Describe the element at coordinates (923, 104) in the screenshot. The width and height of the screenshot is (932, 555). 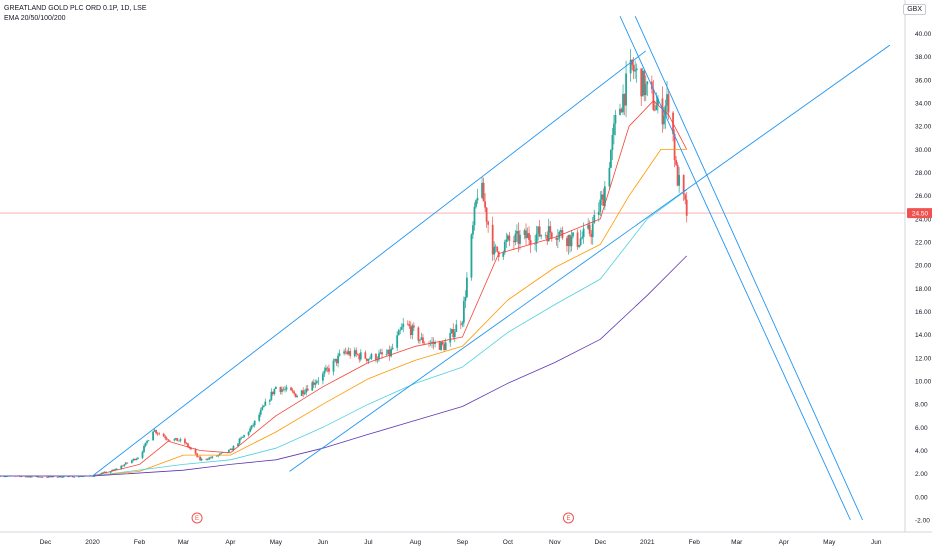
I see `y-tick-label: 34.00` at that location.